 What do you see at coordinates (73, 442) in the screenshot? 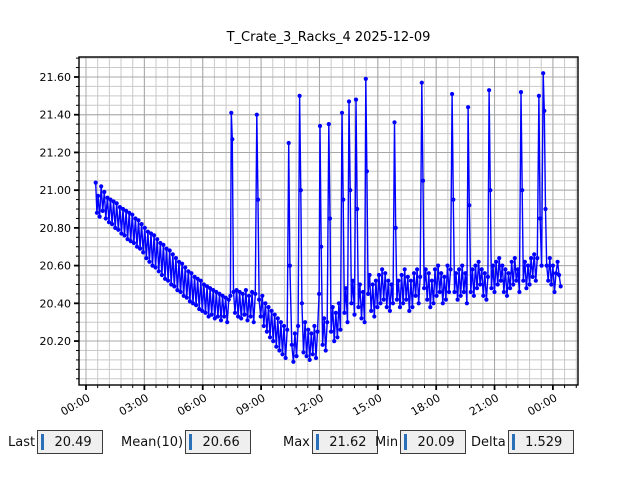
I see `last-value: 20.49` at bounding box center [73, 442].